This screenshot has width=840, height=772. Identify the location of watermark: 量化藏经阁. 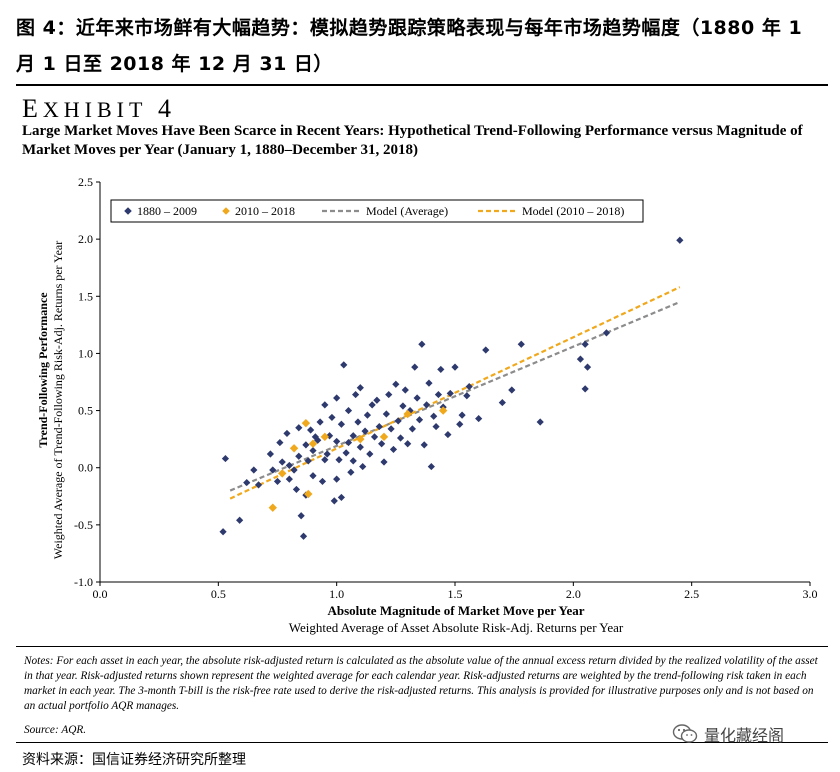
(728, 734).